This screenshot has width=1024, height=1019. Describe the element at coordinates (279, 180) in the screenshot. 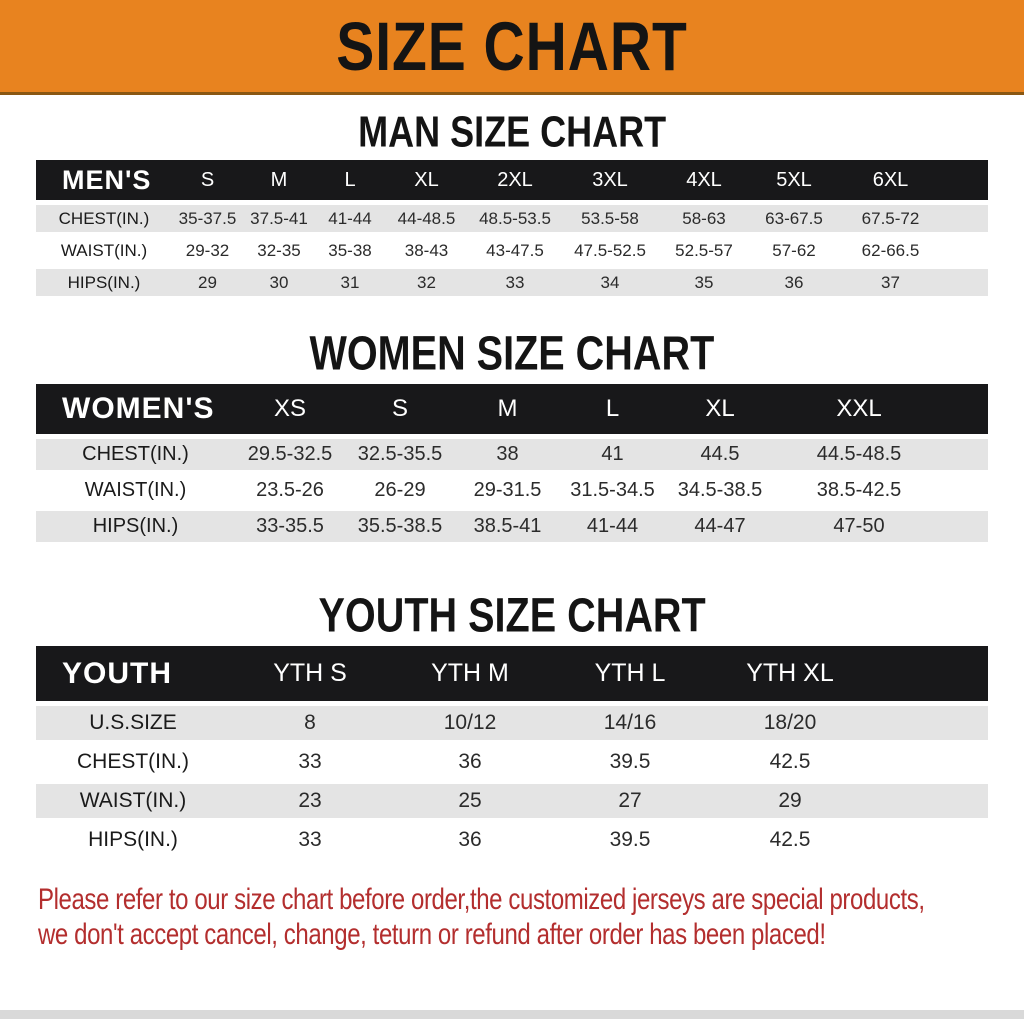

I see `size-column-header: M` at that location.